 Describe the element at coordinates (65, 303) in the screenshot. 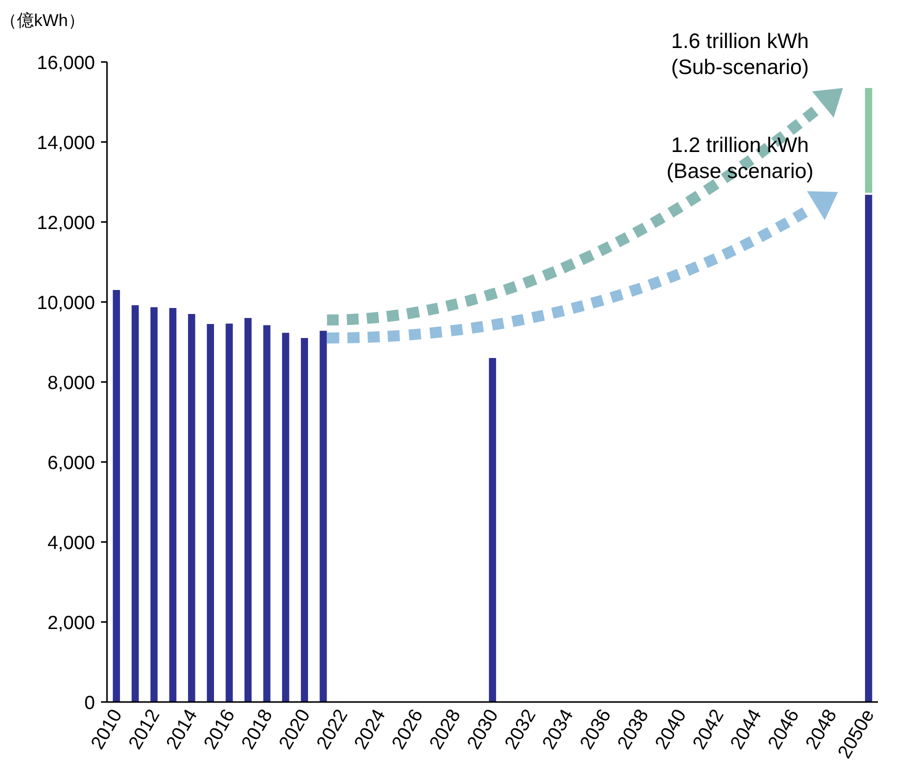

I see `y-tick-label: 10,000` at that location.